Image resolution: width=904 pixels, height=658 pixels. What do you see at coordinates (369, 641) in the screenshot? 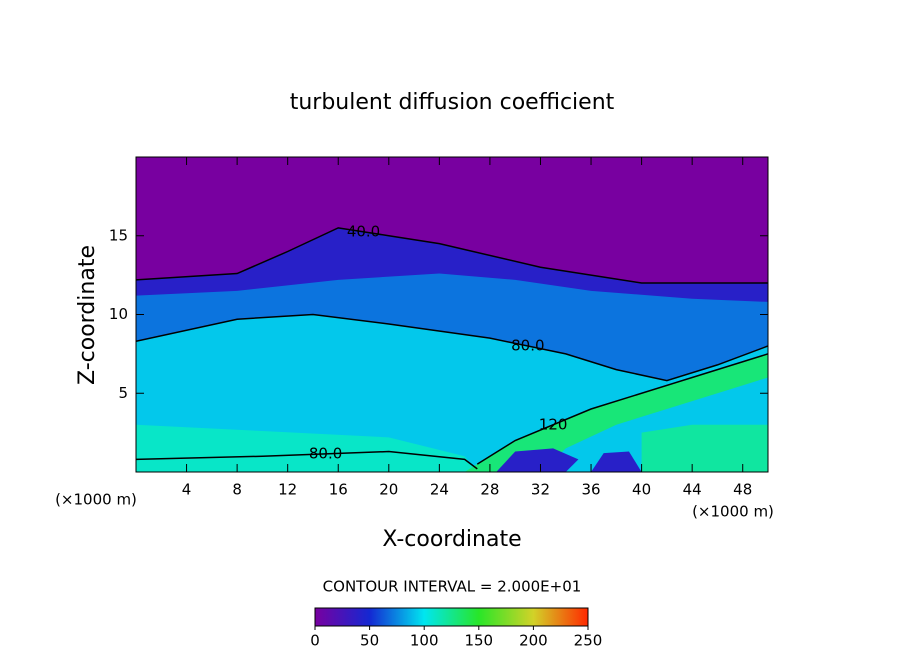
I see `colorbar-label: 50` at bounding box center [369, 641].